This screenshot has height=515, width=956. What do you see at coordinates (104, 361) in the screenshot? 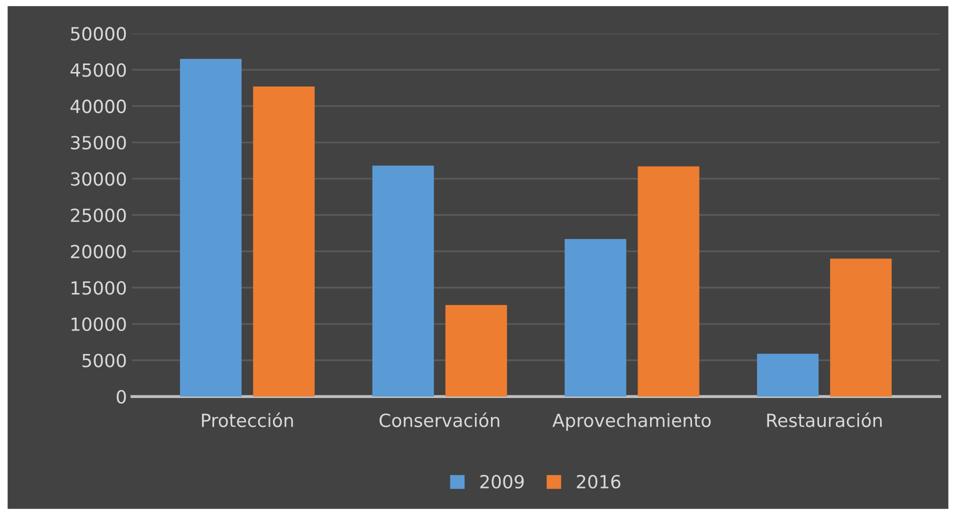
I see `y-tick-label: 5000` at bounding box center [104, 361].